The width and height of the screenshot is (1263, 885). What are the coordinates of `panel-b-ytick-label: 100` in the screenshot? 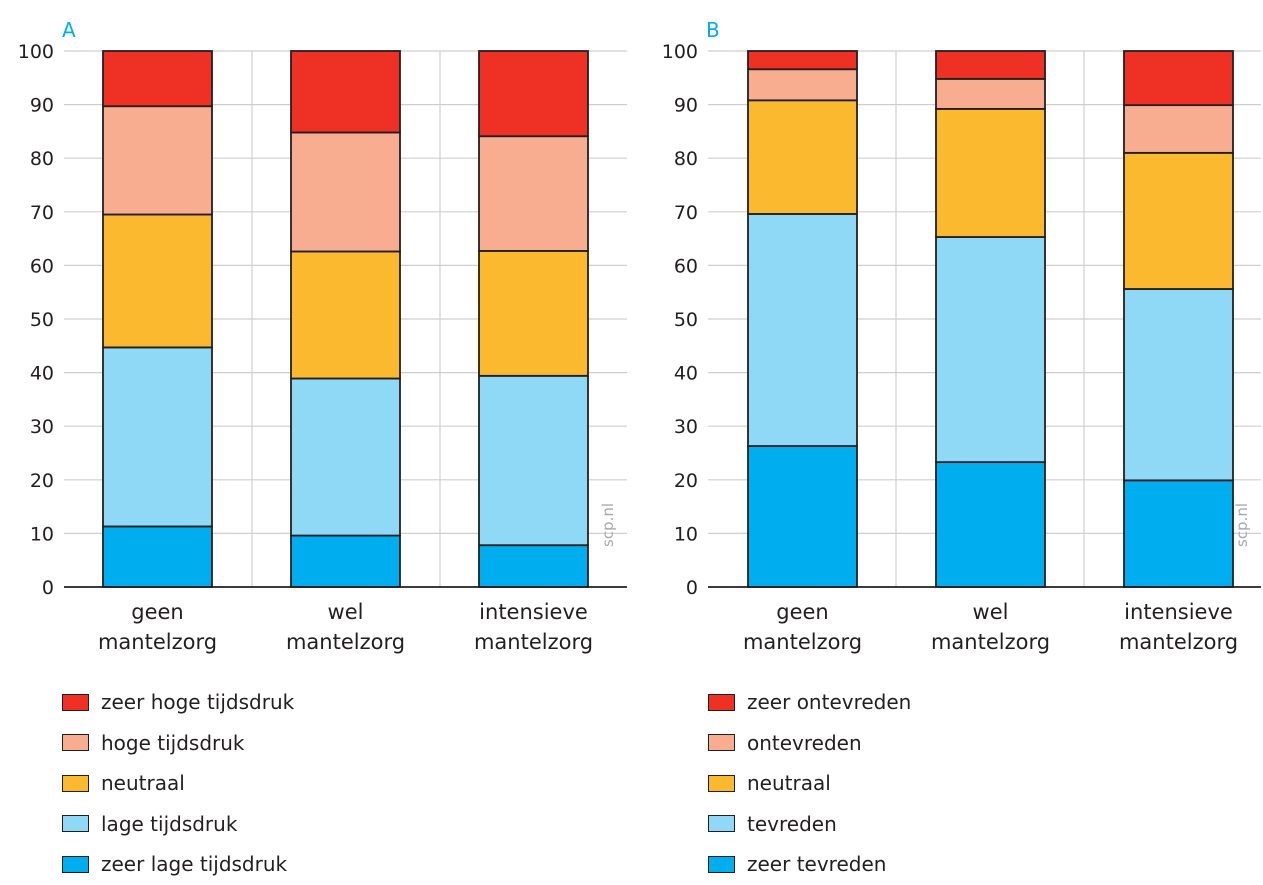 It's located at (680, 52).